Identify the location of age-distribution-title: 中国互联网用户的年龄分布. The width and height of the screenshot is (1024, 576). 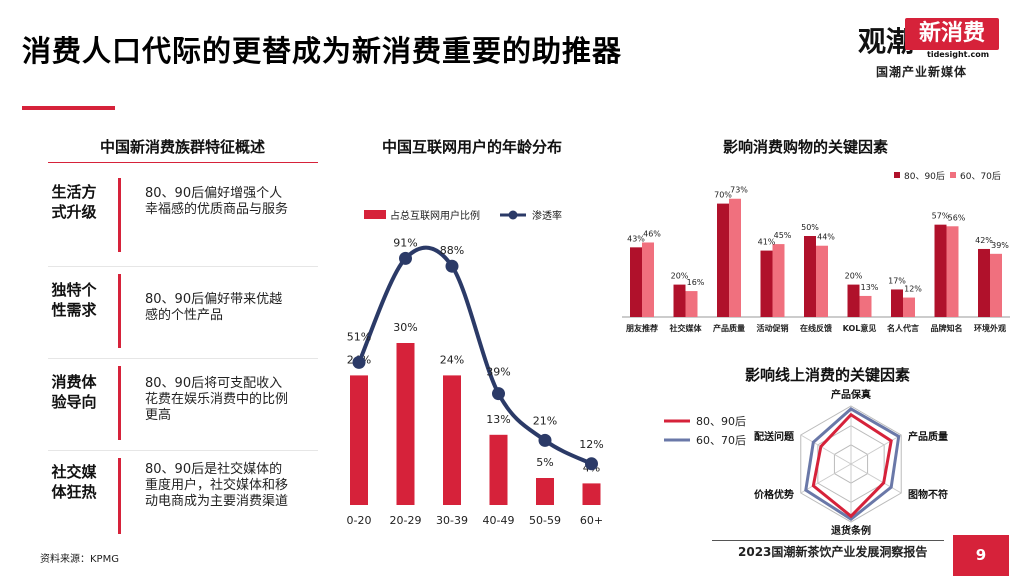
(472, 147).